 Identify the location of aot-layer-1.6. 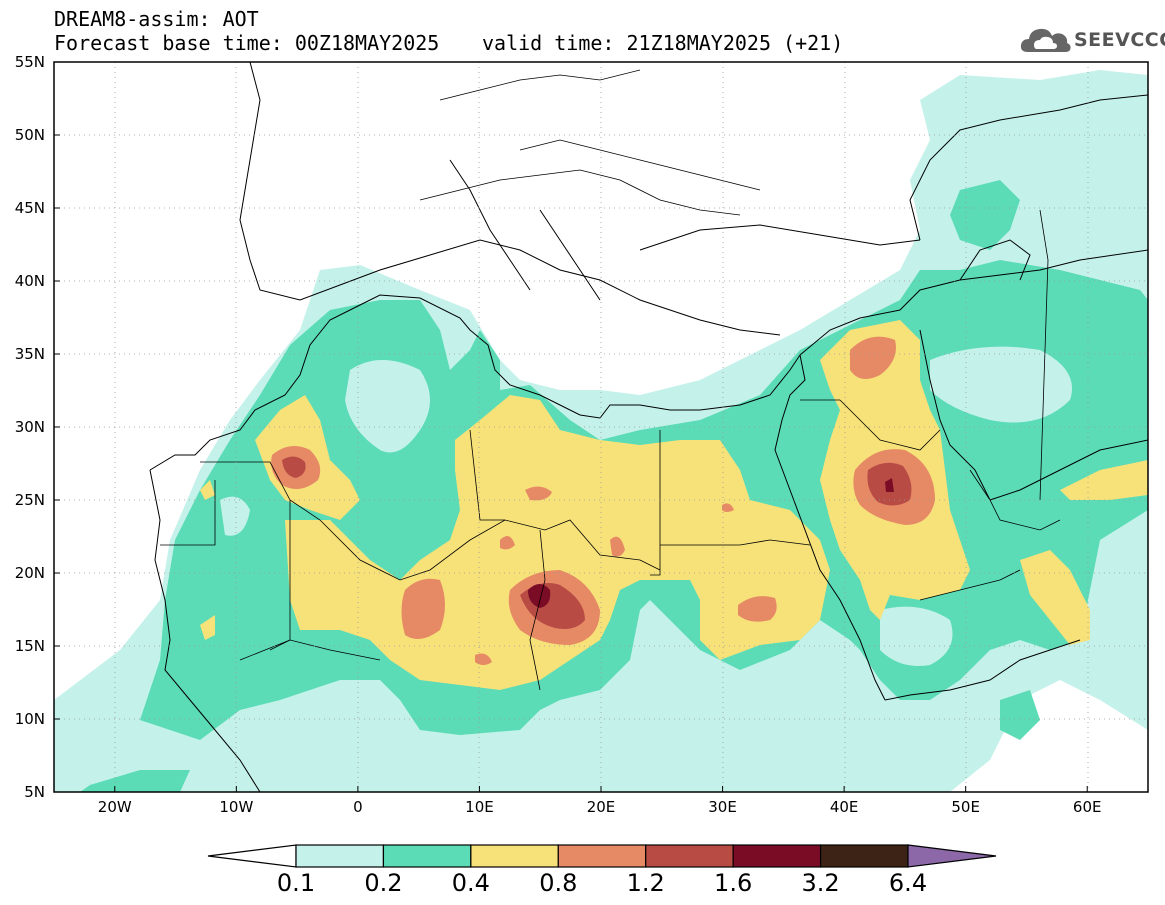
(711, 543).